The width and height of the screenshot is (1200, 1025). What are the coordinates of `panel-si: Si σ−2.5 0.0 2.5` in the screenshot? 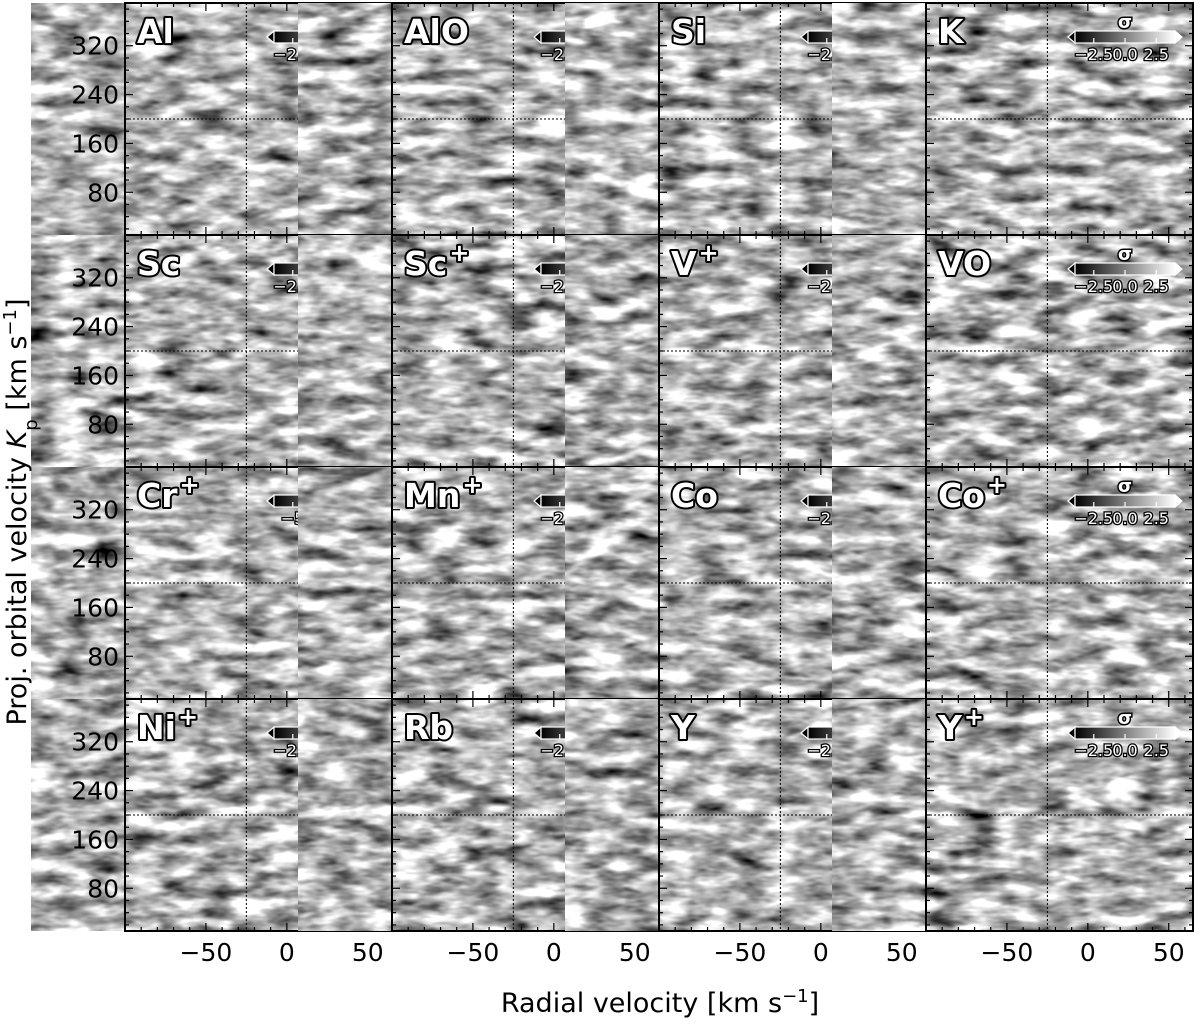 It's located at (746, 119).